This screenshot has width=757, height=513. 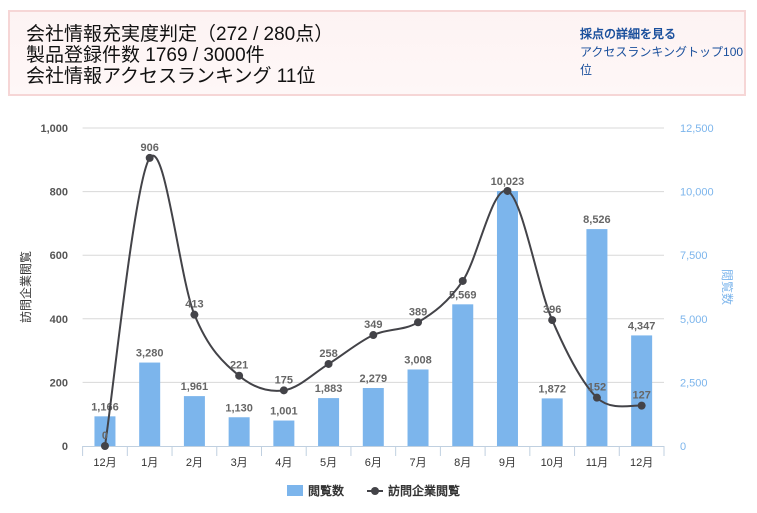 What do you see at coordinates (295, 490) in the screenshot?
I see `legend-bar-swatch` at bounding box center [295, 490].